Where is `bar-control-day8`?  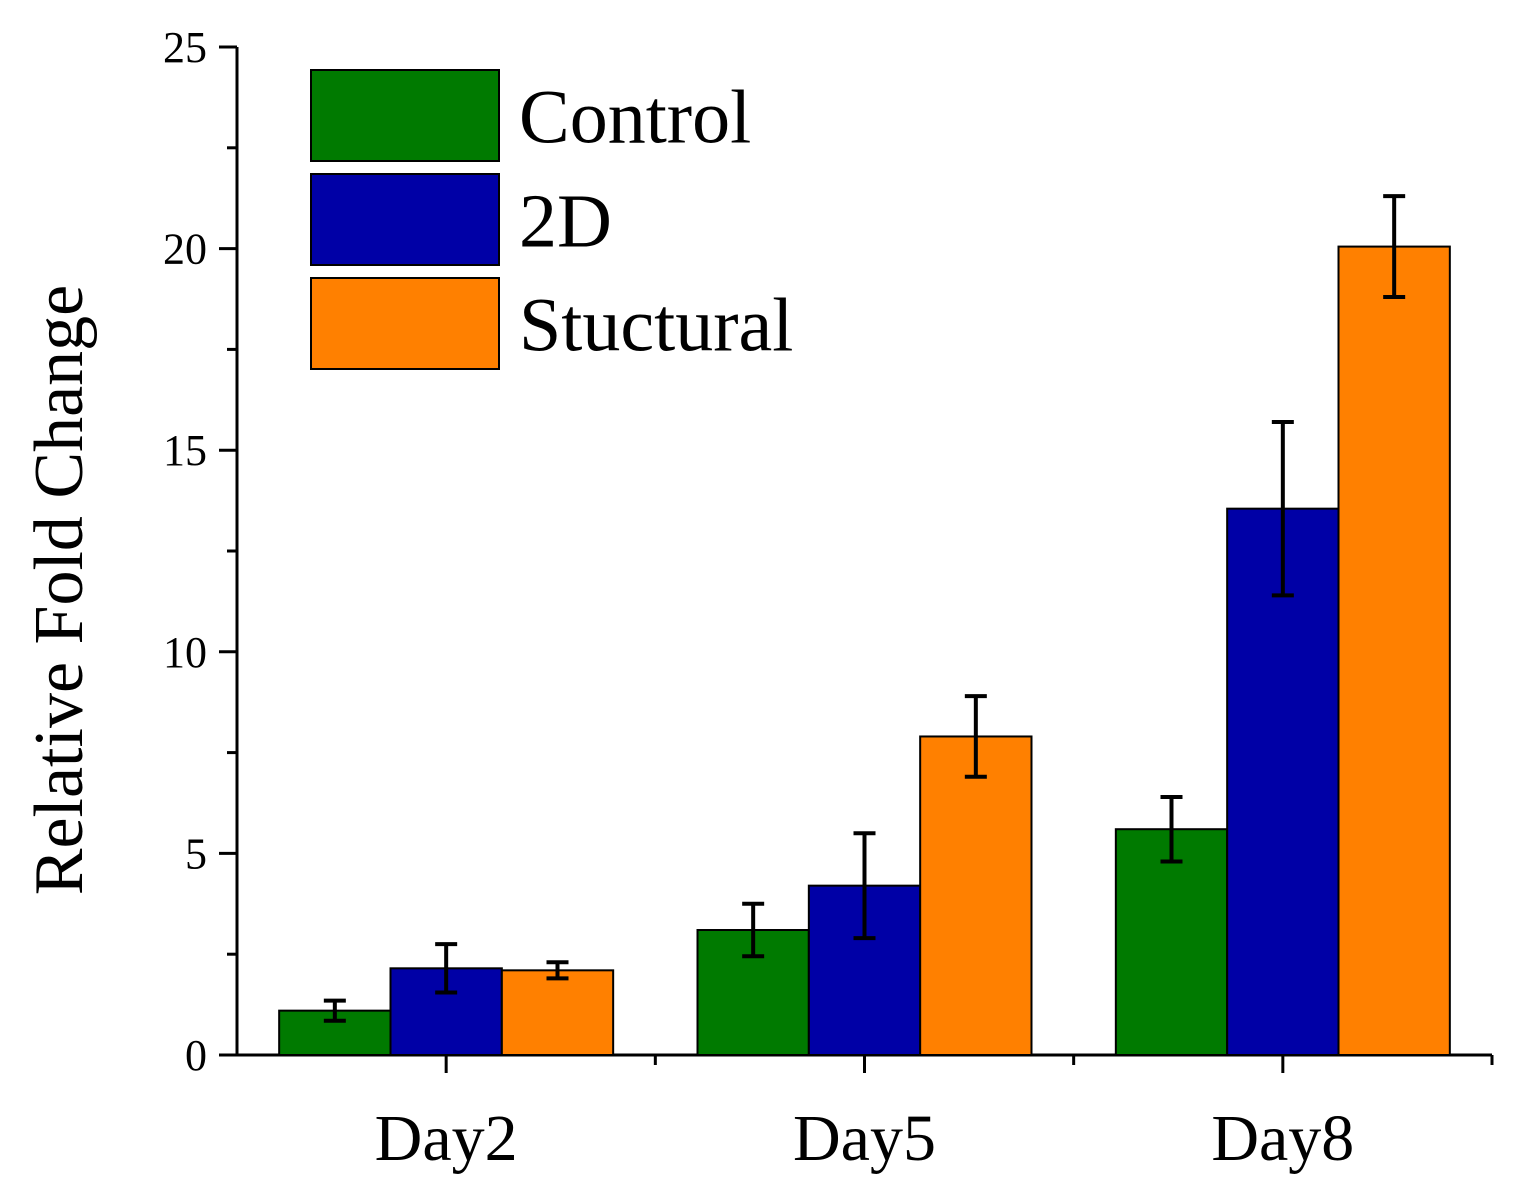
bar-control-day8 is located at coordinates (1171, 942).